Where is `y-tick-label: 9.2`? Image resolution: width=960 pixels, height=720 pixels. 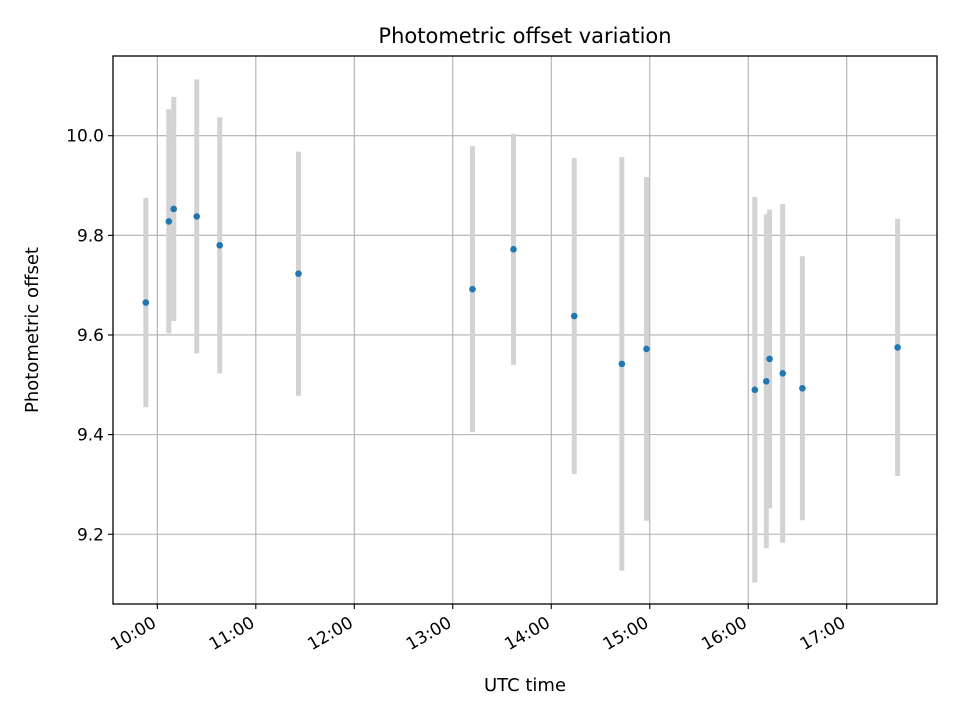
y-tick-label: 9.2 is located at coordinates (90, 535).